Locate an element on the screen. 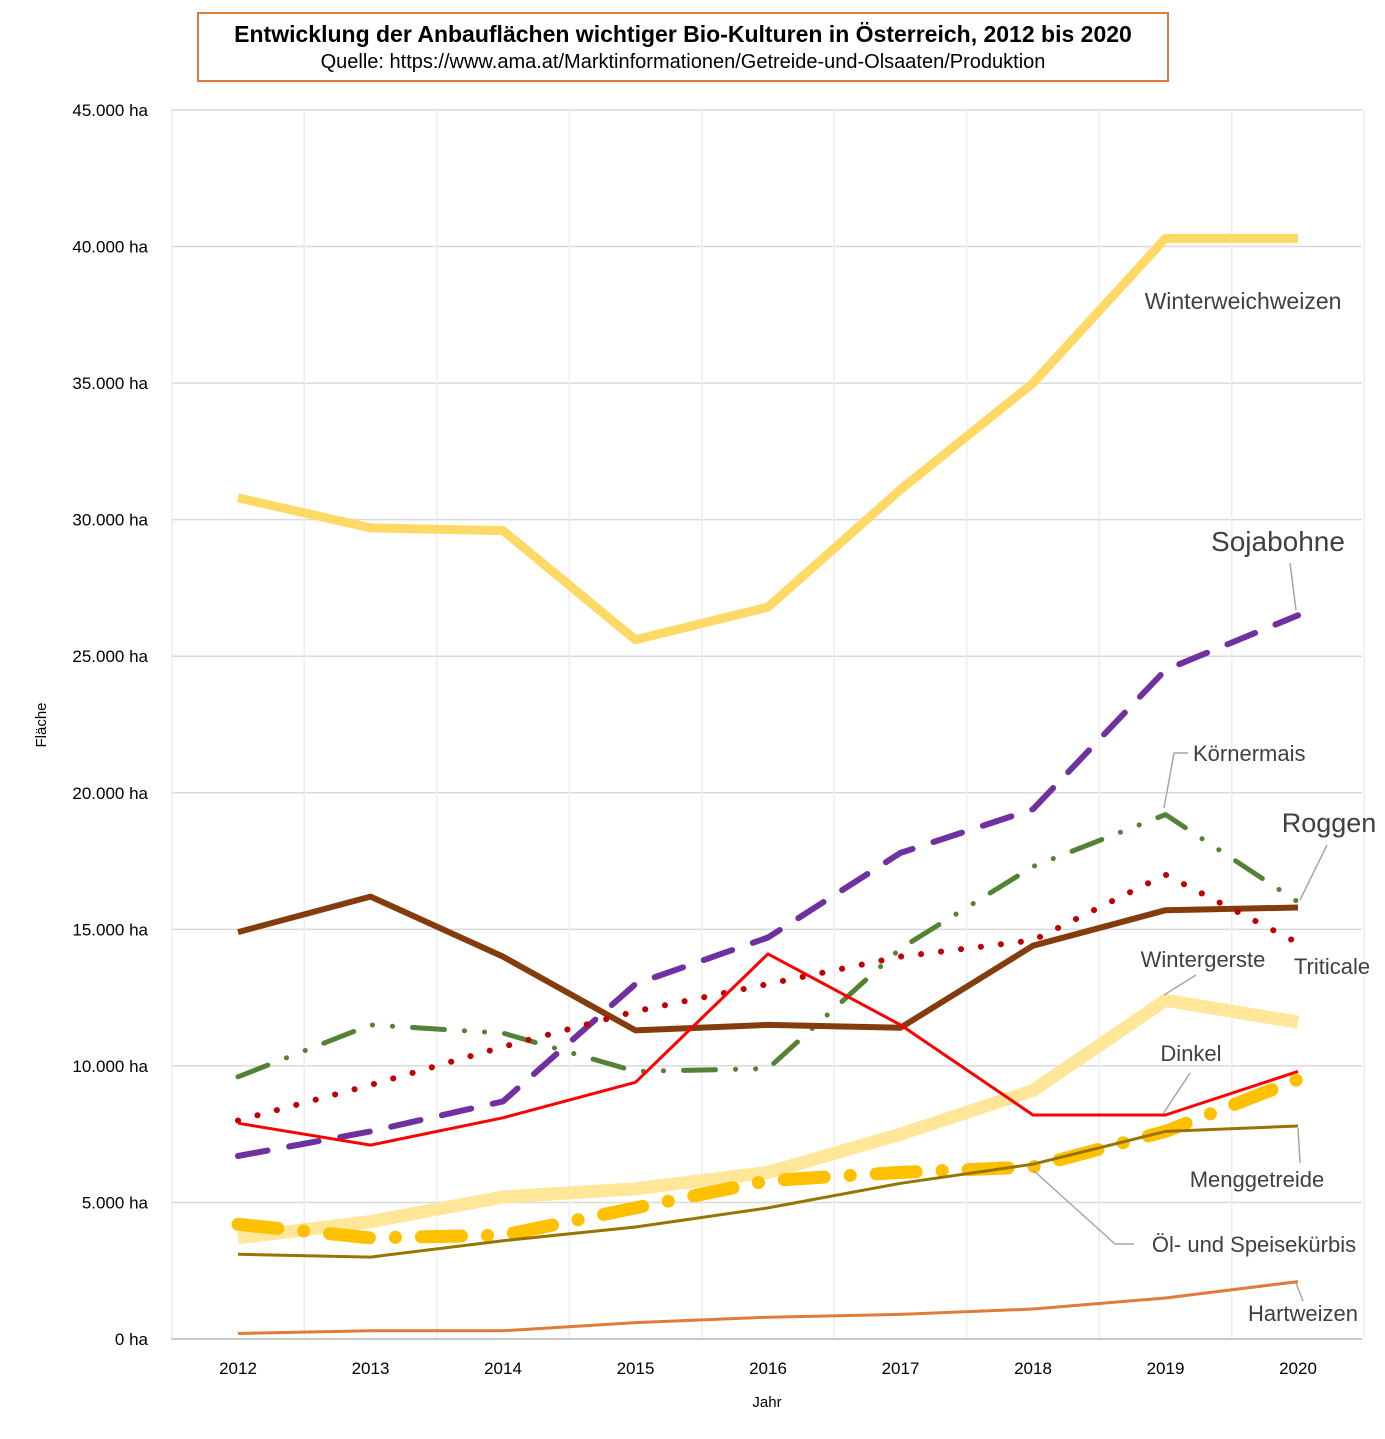 The image size is (1385, 1439). series-label-roggen: Roggen is located at coordinates (1329, 823).